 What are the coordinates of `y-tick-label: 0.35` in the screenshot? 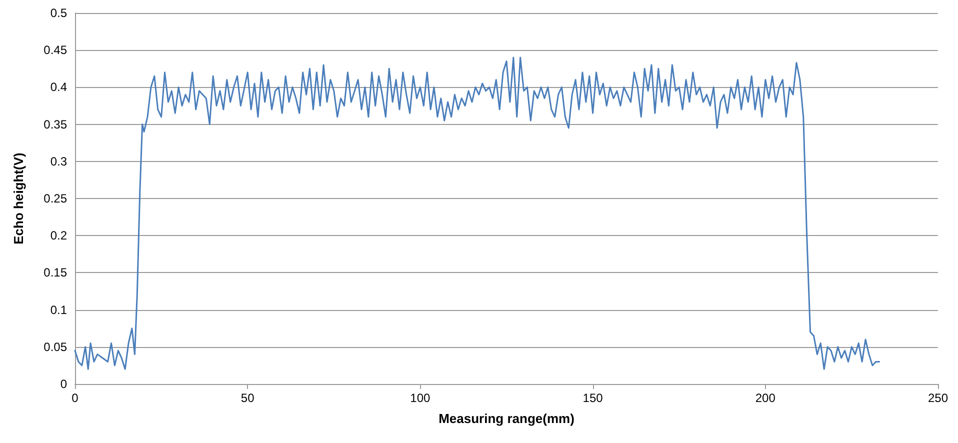 It's located at (56, 124).